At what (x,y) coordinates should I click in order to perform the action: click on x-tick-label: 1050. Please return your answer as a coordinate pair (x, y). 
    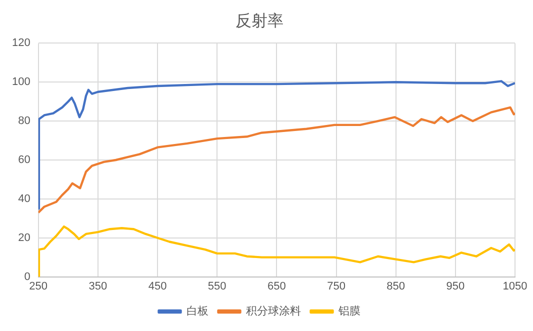
    Looking at the image, I should click on (515, 286).